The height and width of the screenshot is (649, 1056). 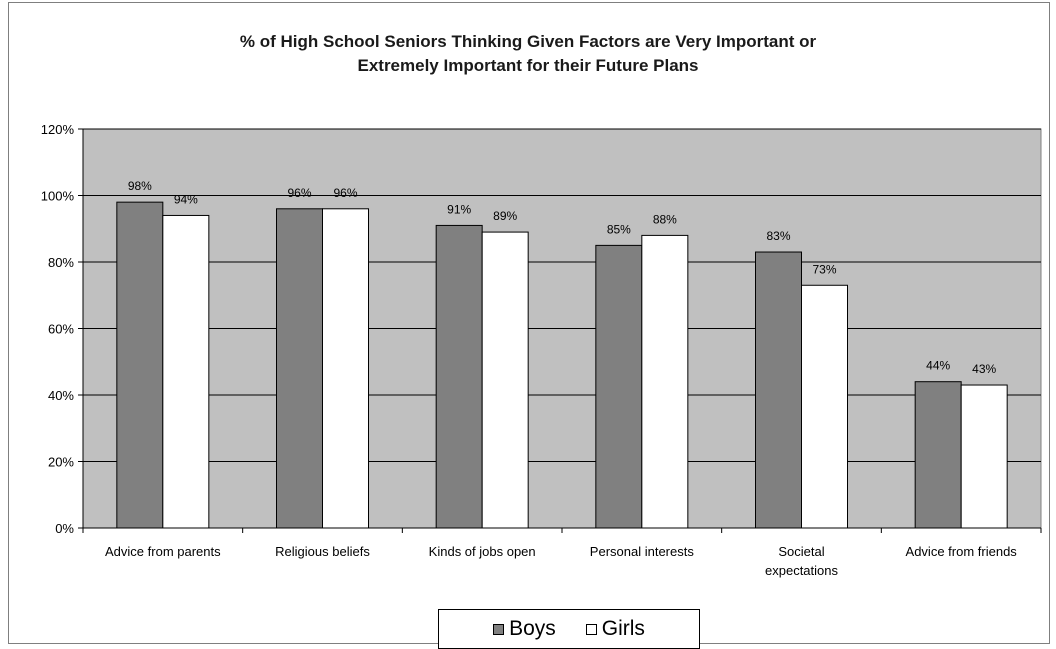 What do you see at coordinates (665, 219) in the screenshot?
I see `data-label-girls-3: 88%` at bounding box center [665, 219].